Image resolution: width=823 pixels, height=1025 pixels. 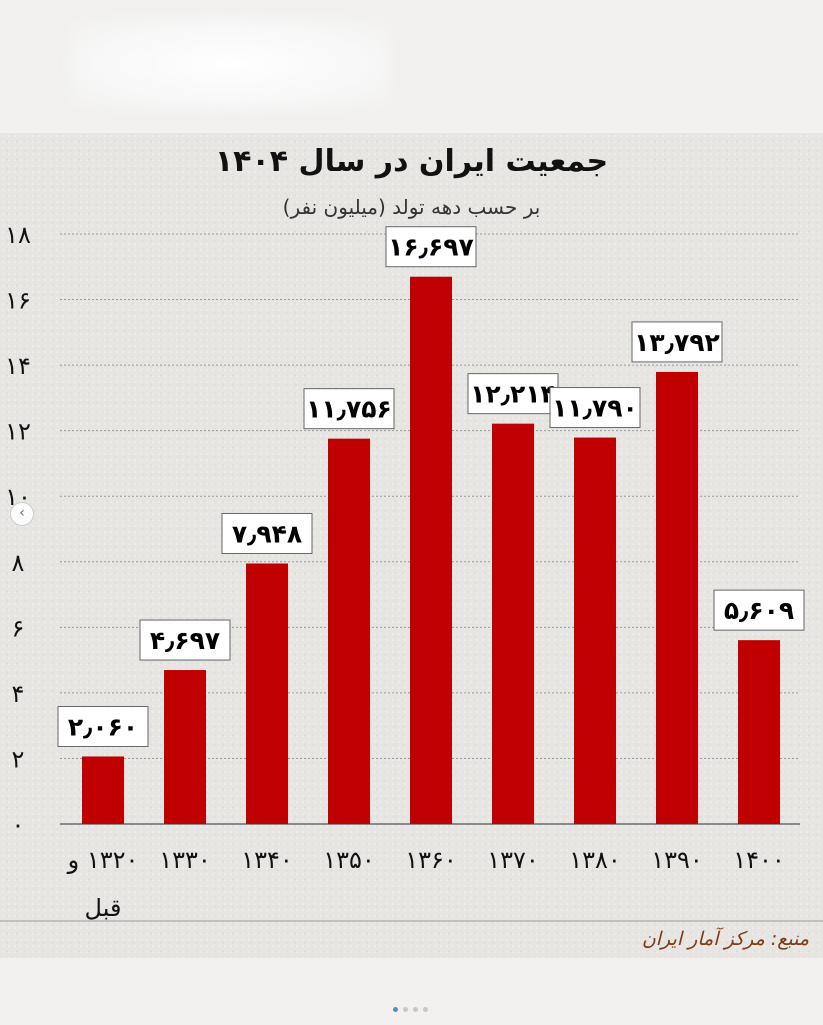 I want to click on y-tick-label: ۶, so click(x=18, y=628).